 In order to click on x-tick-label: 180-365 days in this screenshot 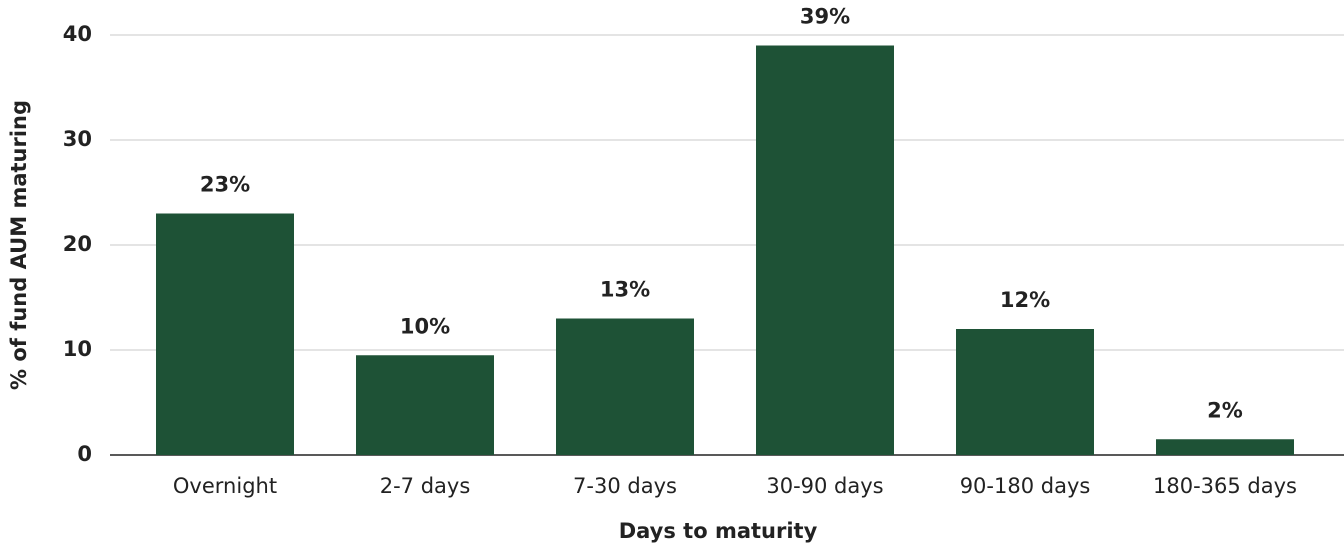, I will do `click(1225, 486)`.